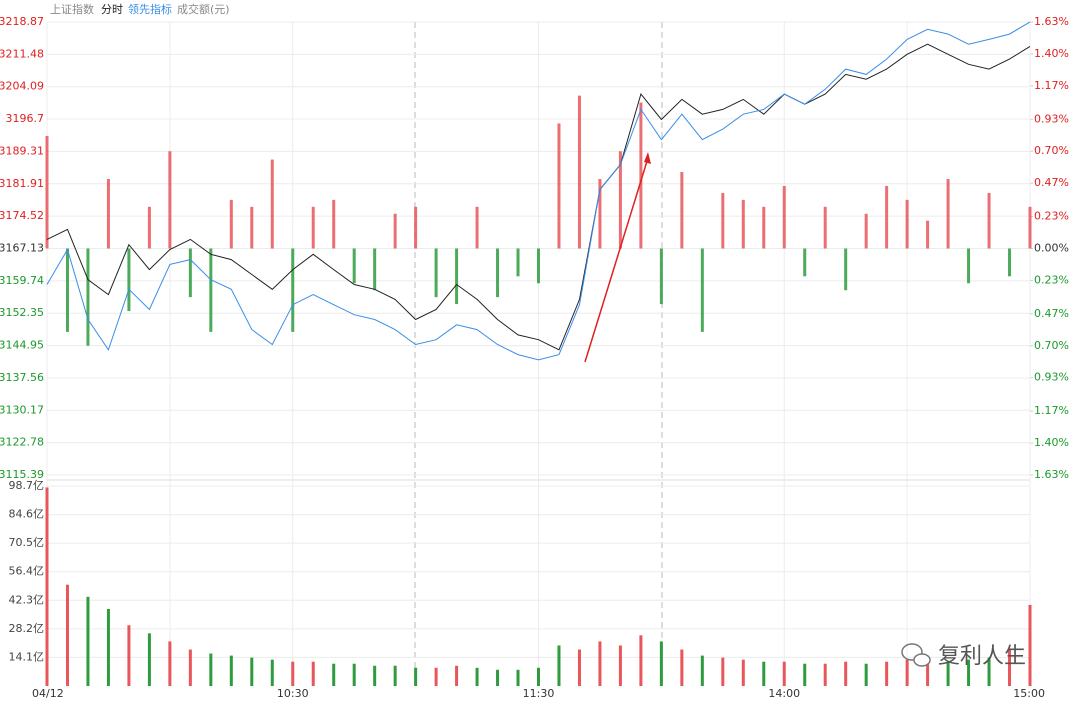 Image resolution: width=1080 pixels, height=709 pixels. Describe the element at coordinates (1051, 410) in the screenshot. I see `y2-tick-label: 1.17%` at that location.